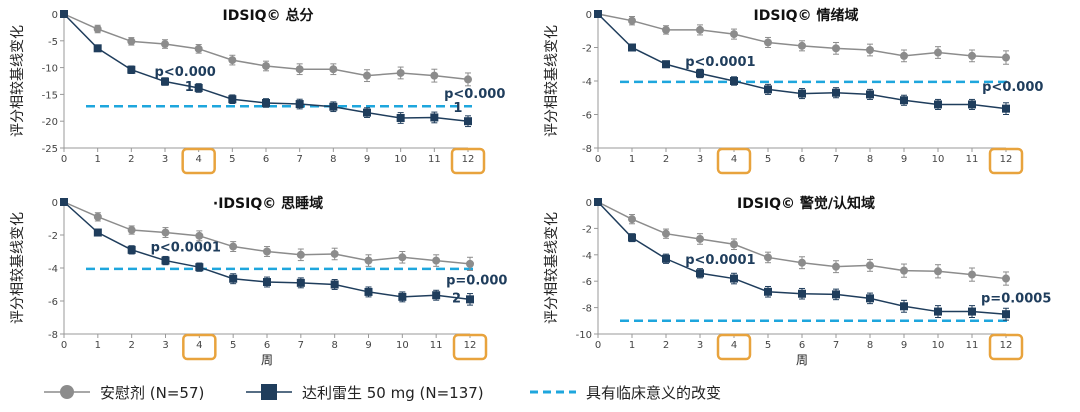 The image size is (1080, 412). What do you see at coordinates (269, 392) in the screenshot?
I see `legend-drug-marker` at bounding box center [269, 392].